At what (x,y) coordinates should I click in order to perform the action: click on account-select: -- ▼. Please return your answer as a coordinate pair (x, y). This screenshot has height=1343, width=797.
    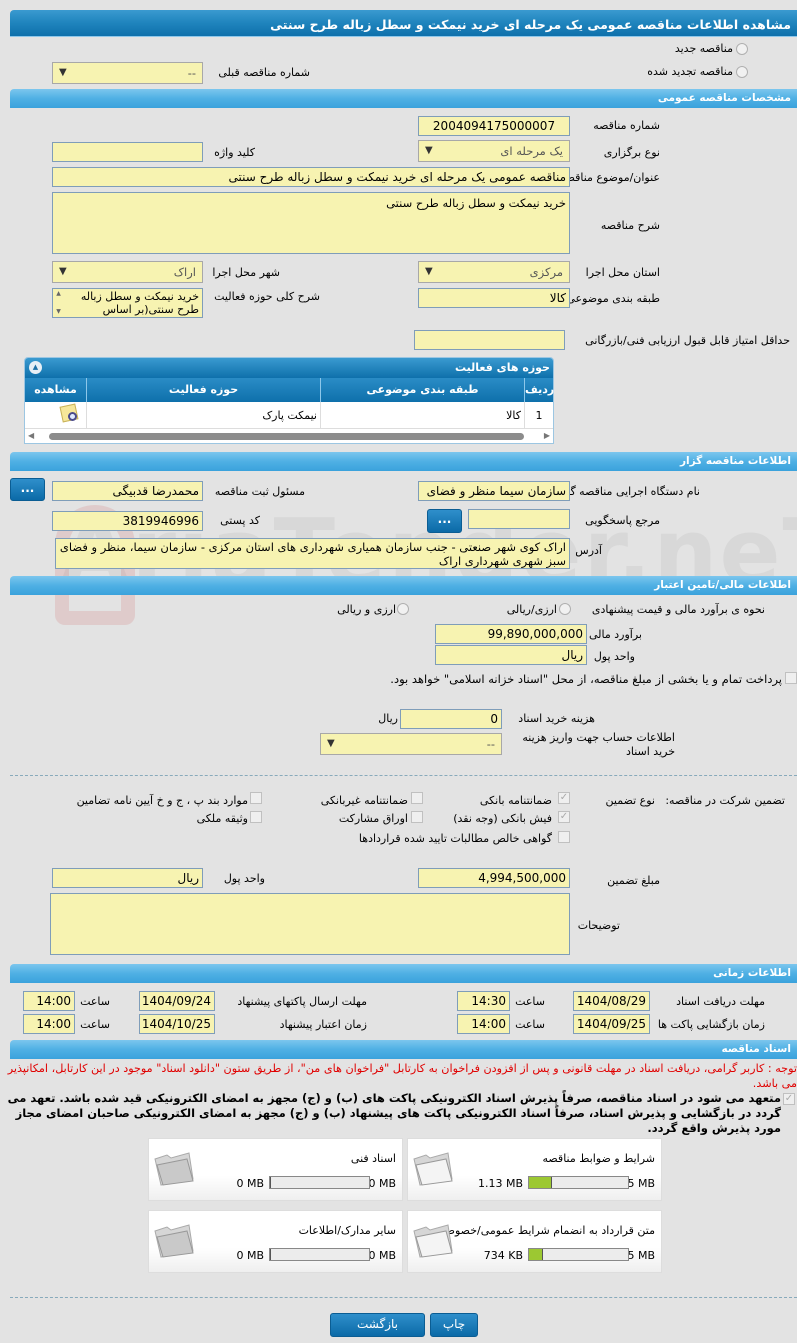
    Looking at the image, I should click on (411, 744).